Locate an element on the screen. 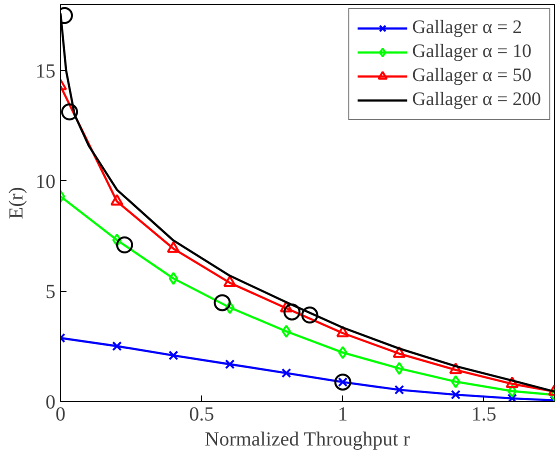 This screenshot has width=558, height=471. legend-label: Gallager α = 2 is located at coordinates (467, 28).